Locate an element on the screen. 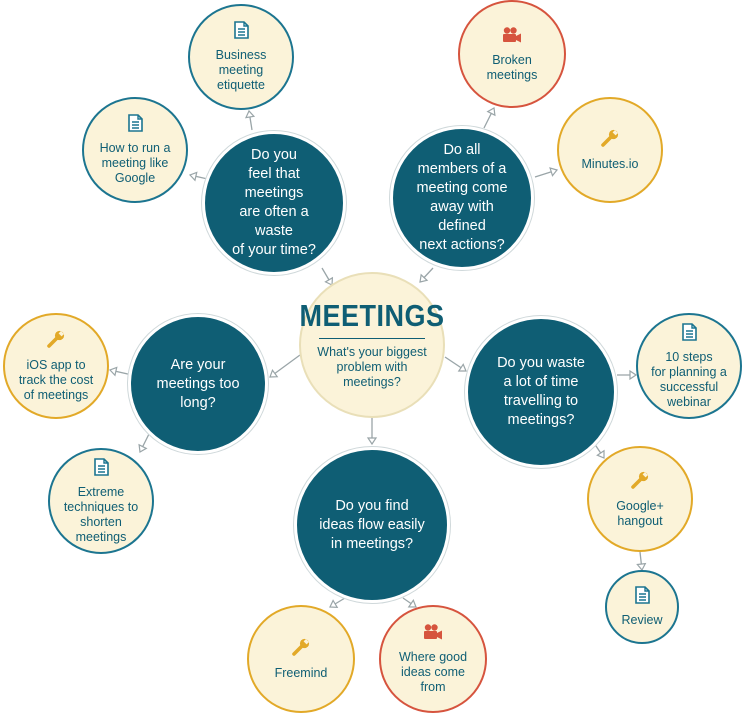 This screenshot has width=743, height=713. resource-minutes-io: Minutes.io is located at coordinates (610, 150).